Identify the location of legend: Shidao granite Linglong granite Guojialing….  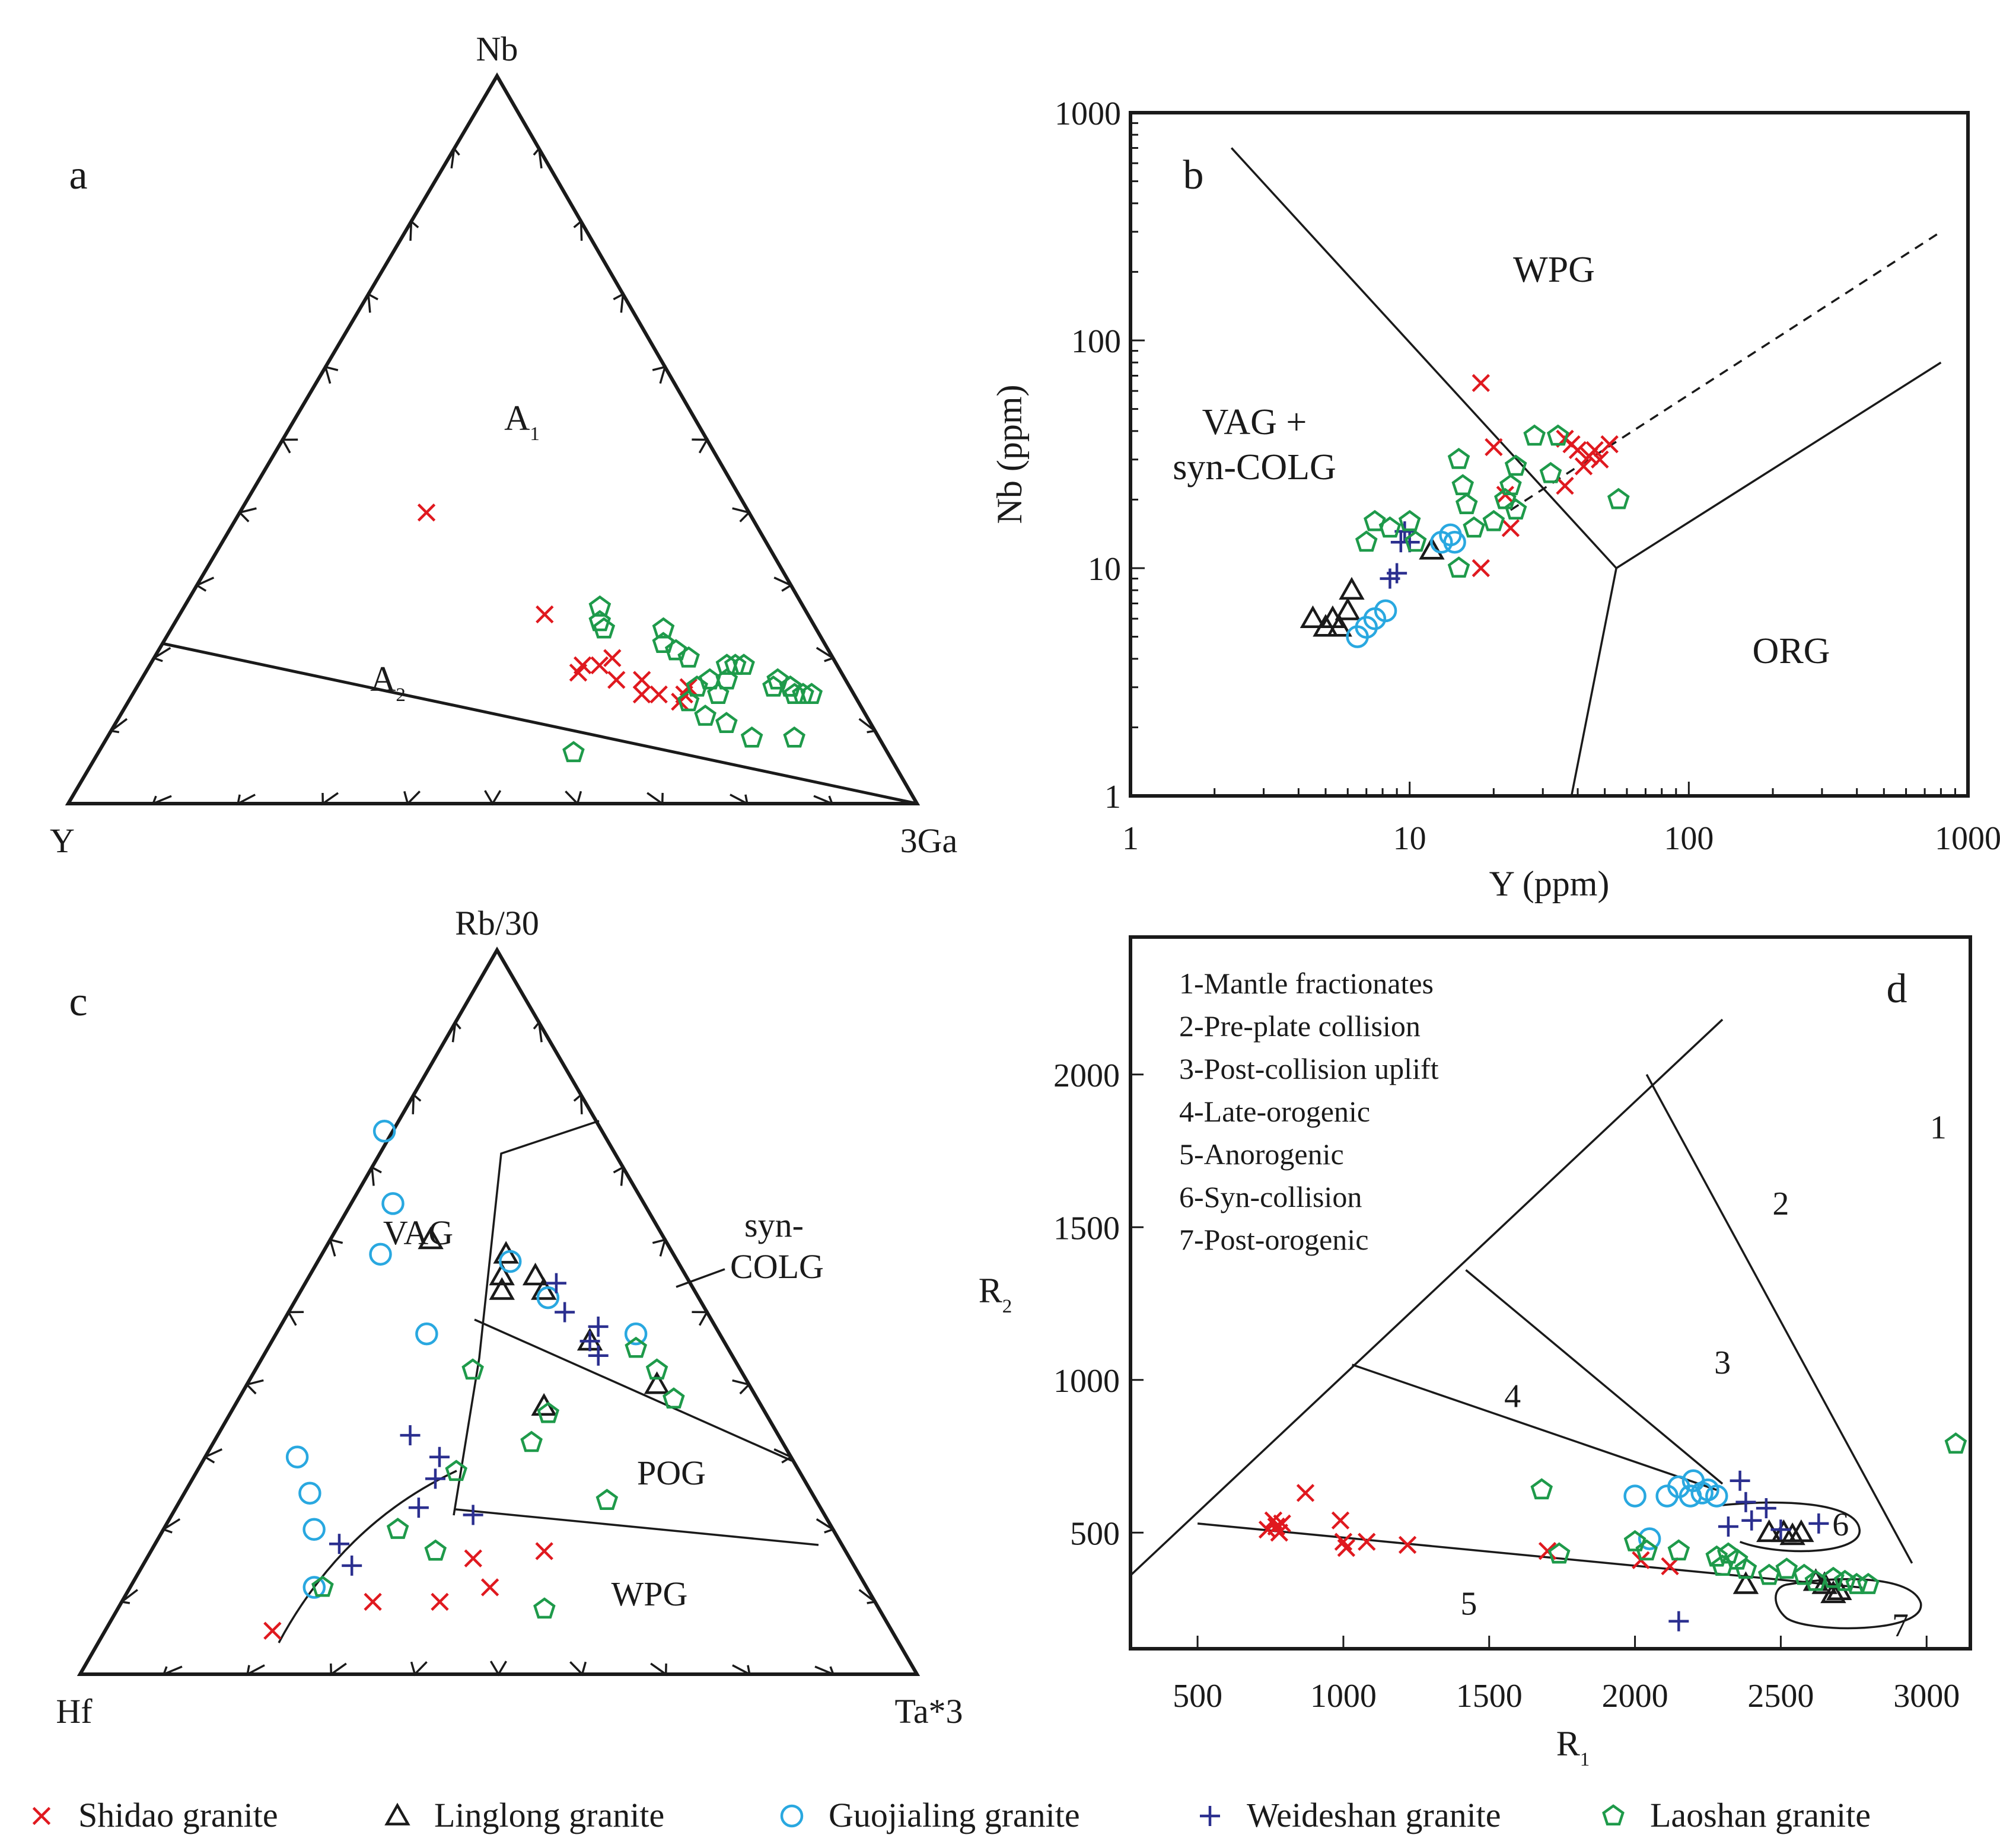
(951, 1815).